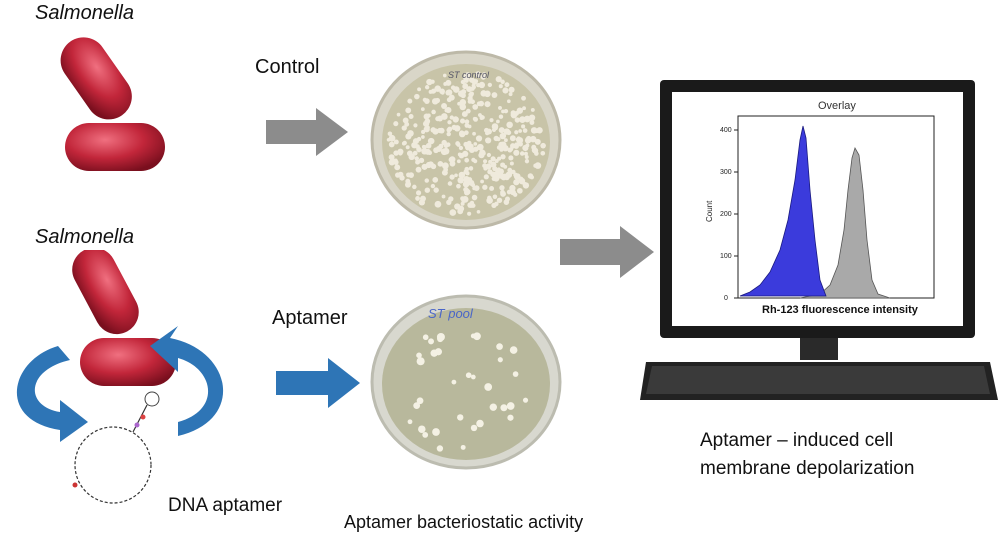 This screenshot has height=538, width=1000. I want to click on curved-arrow-left, so click(52, 394).